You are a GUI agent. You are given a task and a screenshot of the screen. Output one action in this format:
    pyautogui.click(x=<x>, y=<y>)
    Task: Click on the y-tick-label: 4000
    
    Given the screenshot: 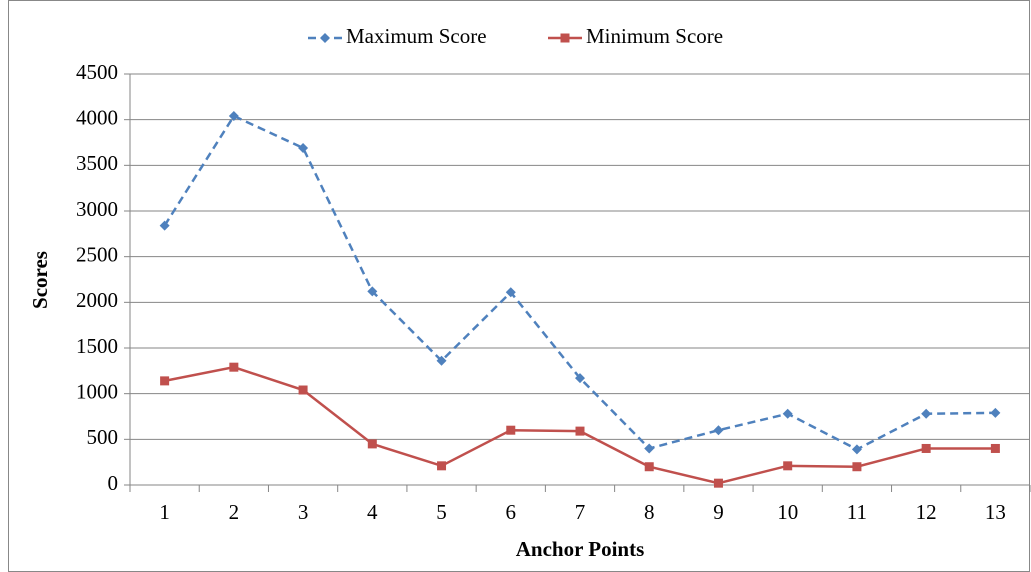 What is the action you would take?
    pyautogui.click(x=97, y=117)
    